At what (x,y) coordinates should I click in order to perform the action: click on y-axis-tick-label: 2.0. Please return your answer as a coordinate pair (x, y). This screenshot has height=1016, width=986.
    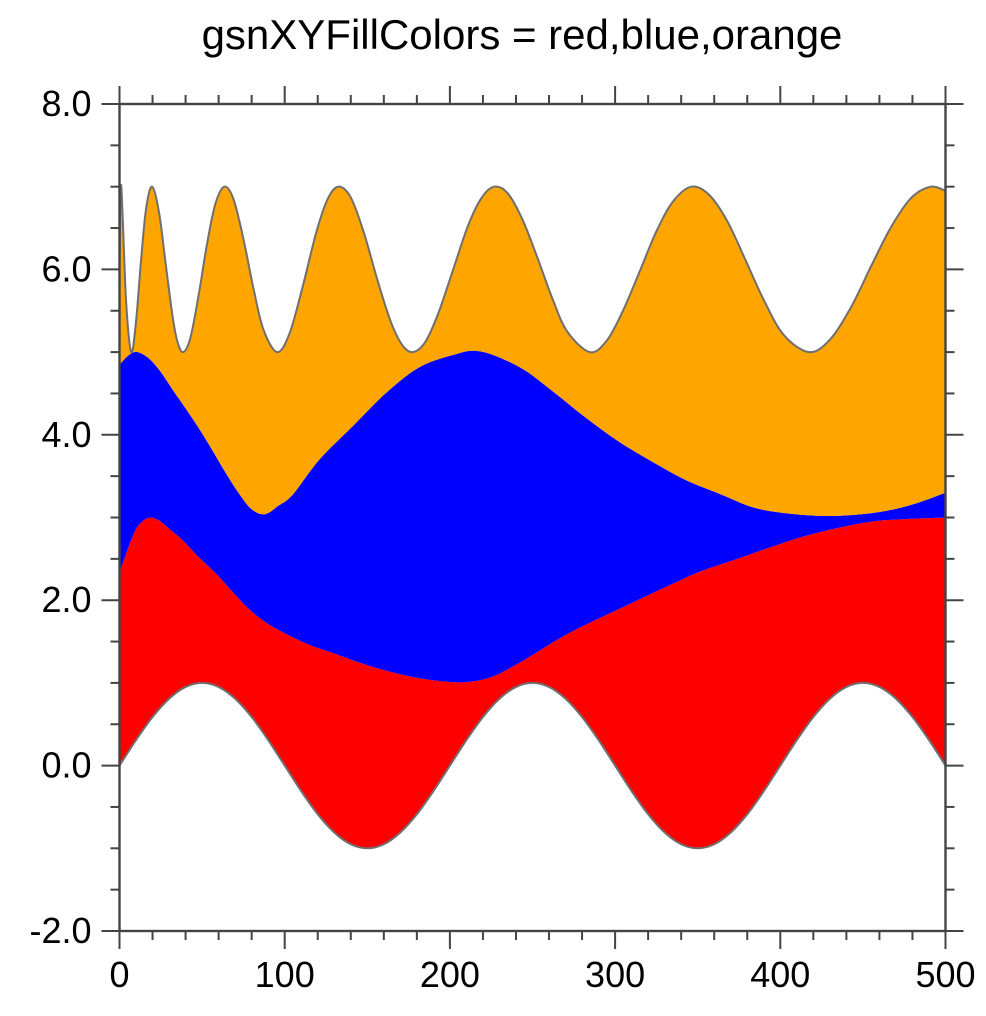
    Looking at the image, I should click on (66, 599).